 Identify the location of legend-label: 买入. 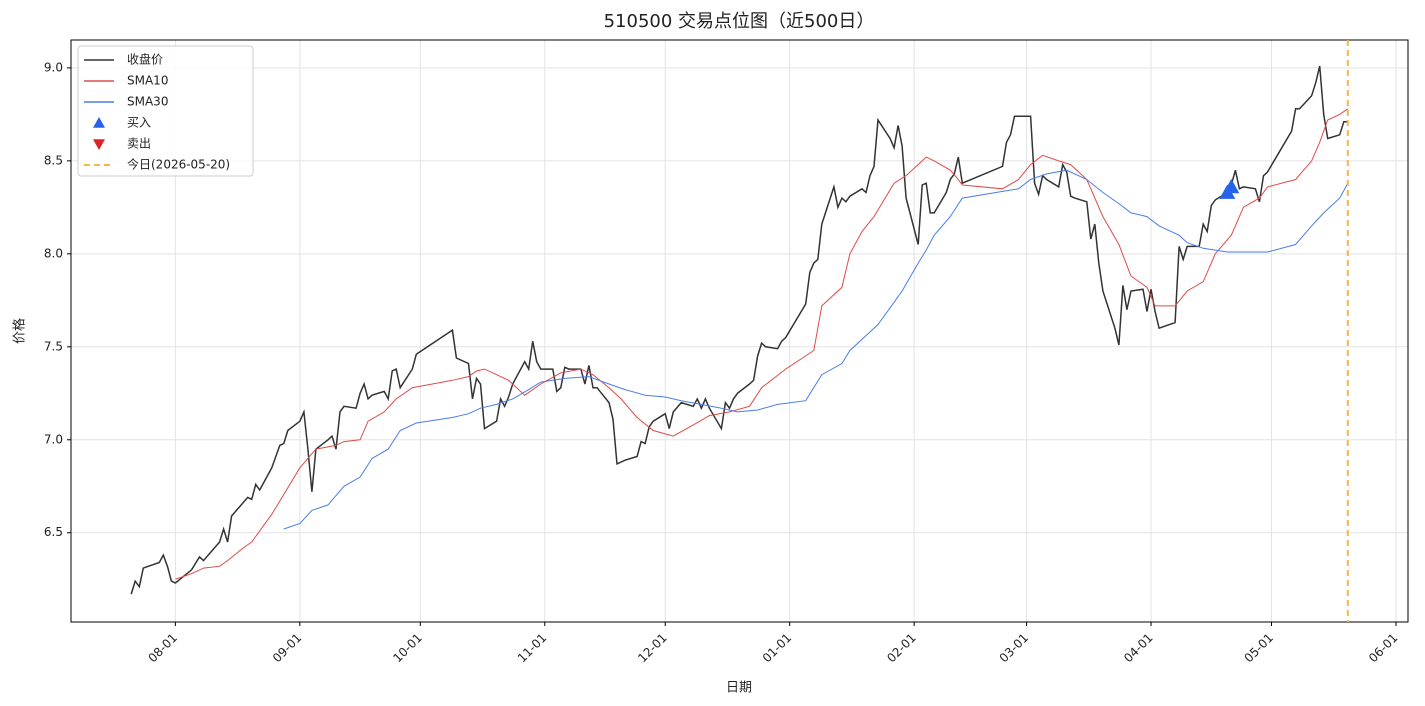
(139, 123).